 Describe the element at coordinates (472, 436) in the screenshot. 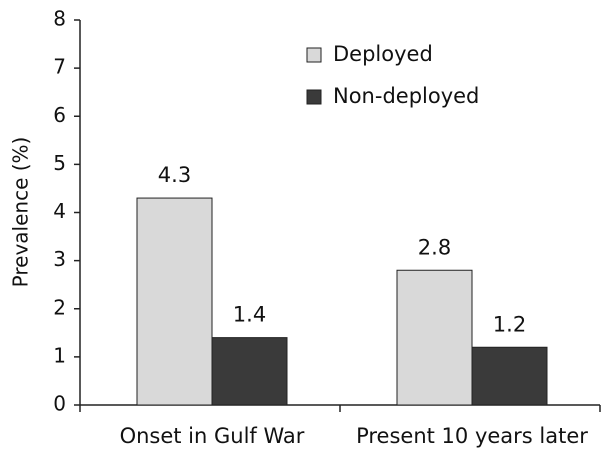

I see `x-tick-label: Present 10 years later` at that location.